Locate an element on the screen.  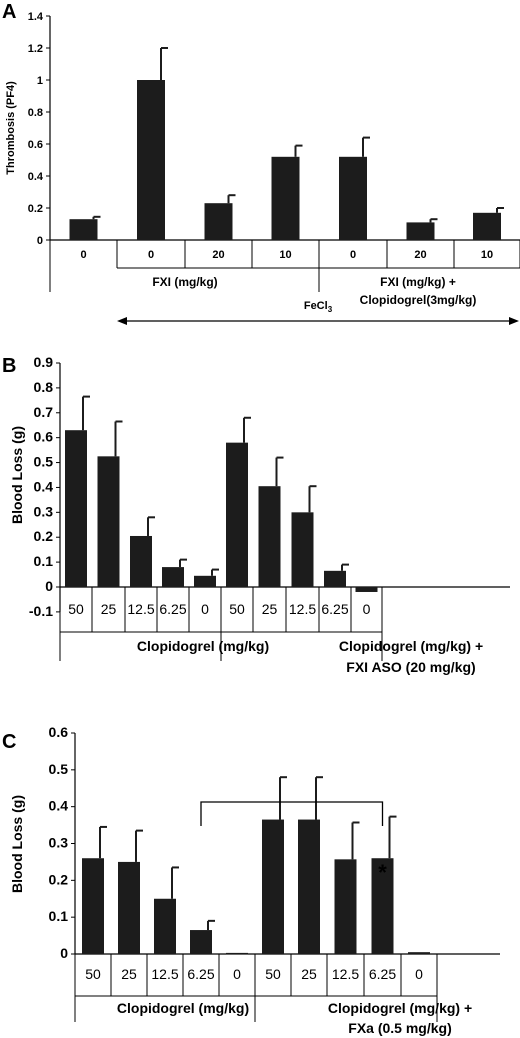
panel-a-y-tick-label: 0.4 is located at coordinates (36, 177).